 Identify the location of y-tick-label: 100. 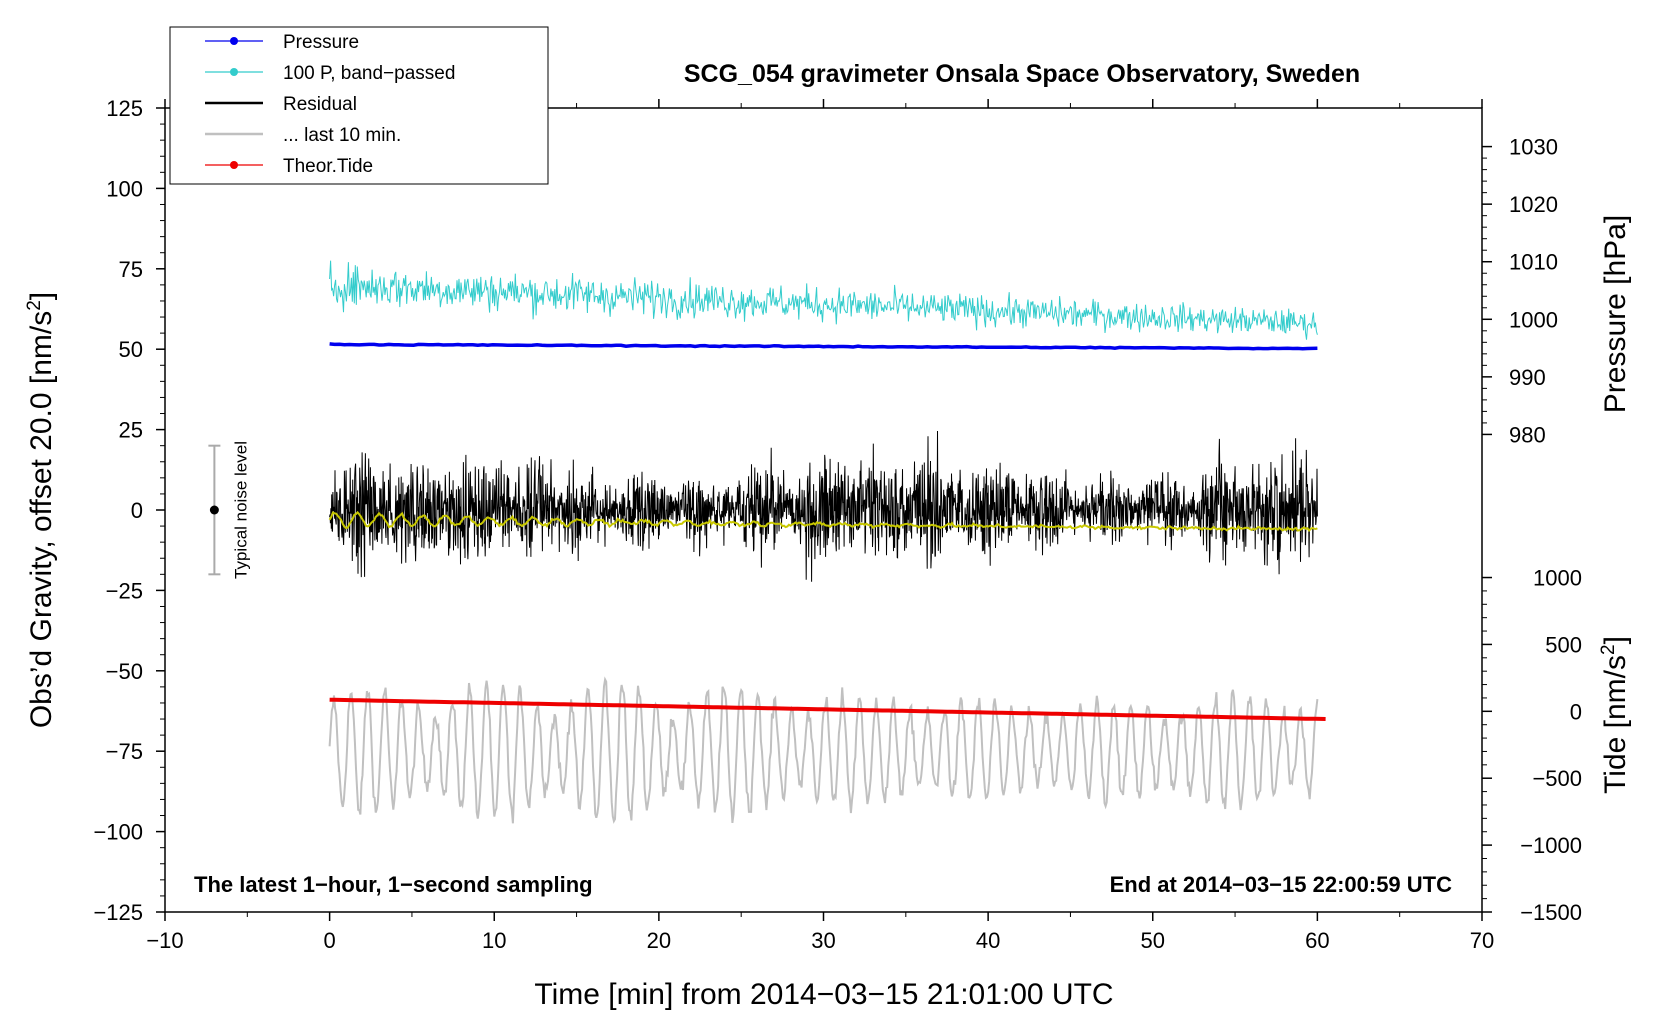
(124, 188).